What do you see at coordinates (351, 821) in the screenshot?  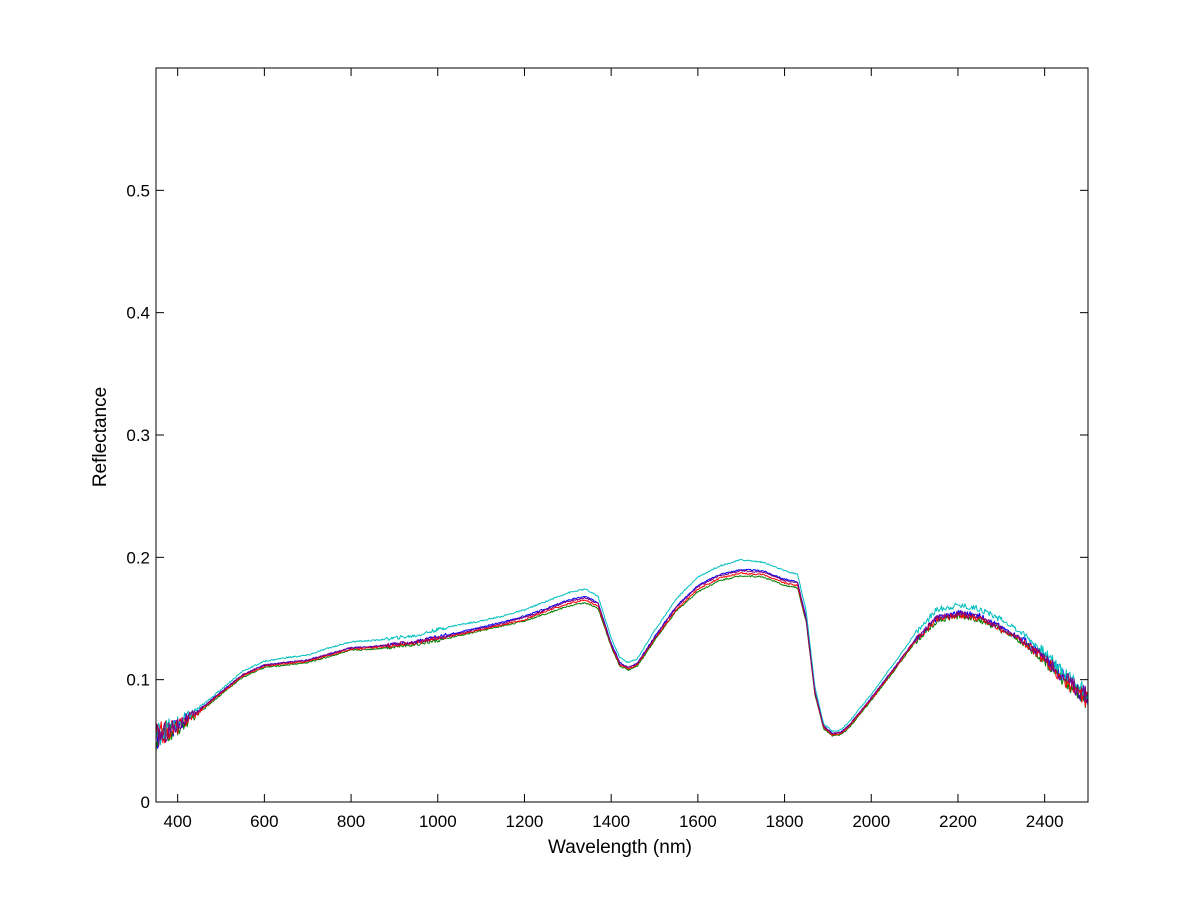 I see `x-tick-label: 800` at bounding box center [351, 821].